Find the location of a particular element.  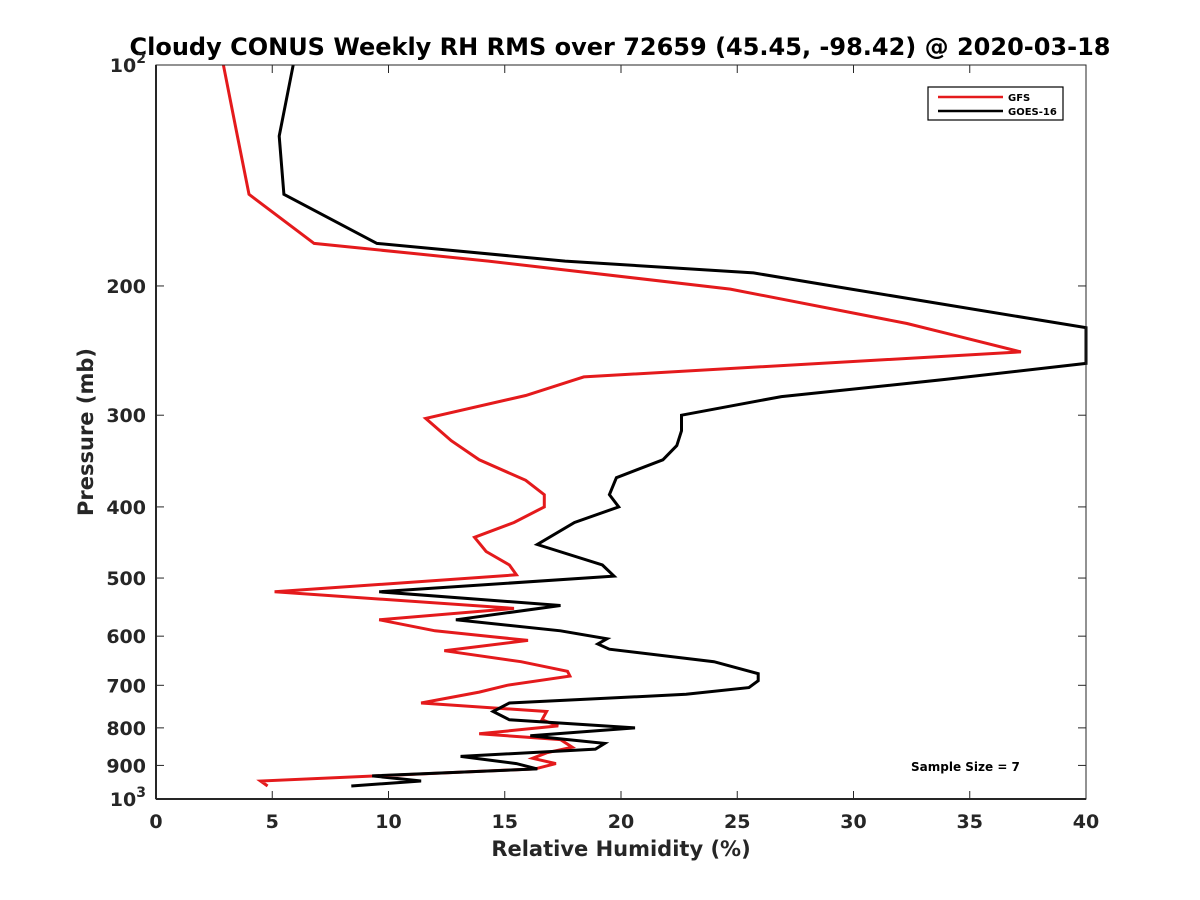

legend-label-goes16: GOES-16 is located at coordinates (1032, 112).